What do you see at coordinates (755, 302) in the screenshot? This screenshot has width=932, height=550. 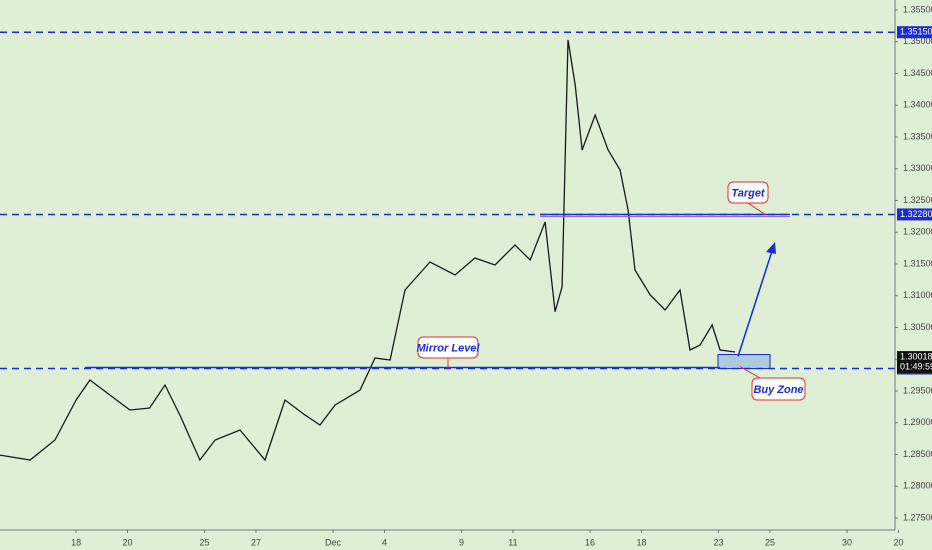 I see `arrow` at bounding box center [755, 302].